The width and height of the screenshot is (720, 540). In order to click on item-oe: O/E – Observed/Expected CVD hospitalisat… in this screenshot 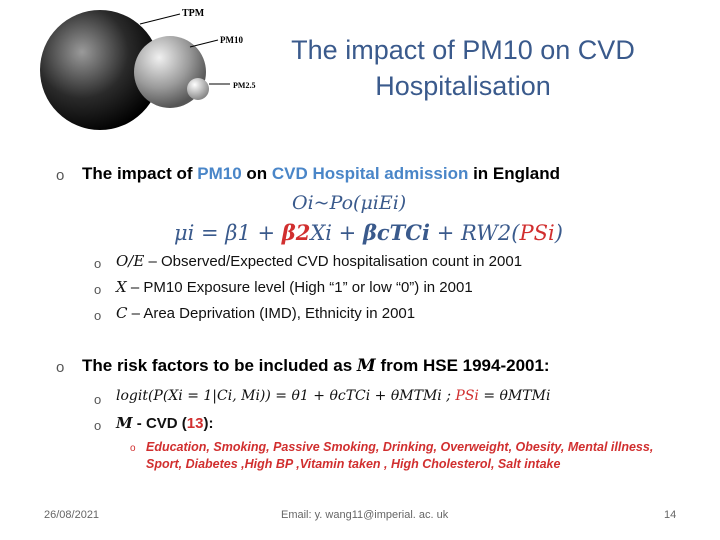, I will do `click(319, 261)`.